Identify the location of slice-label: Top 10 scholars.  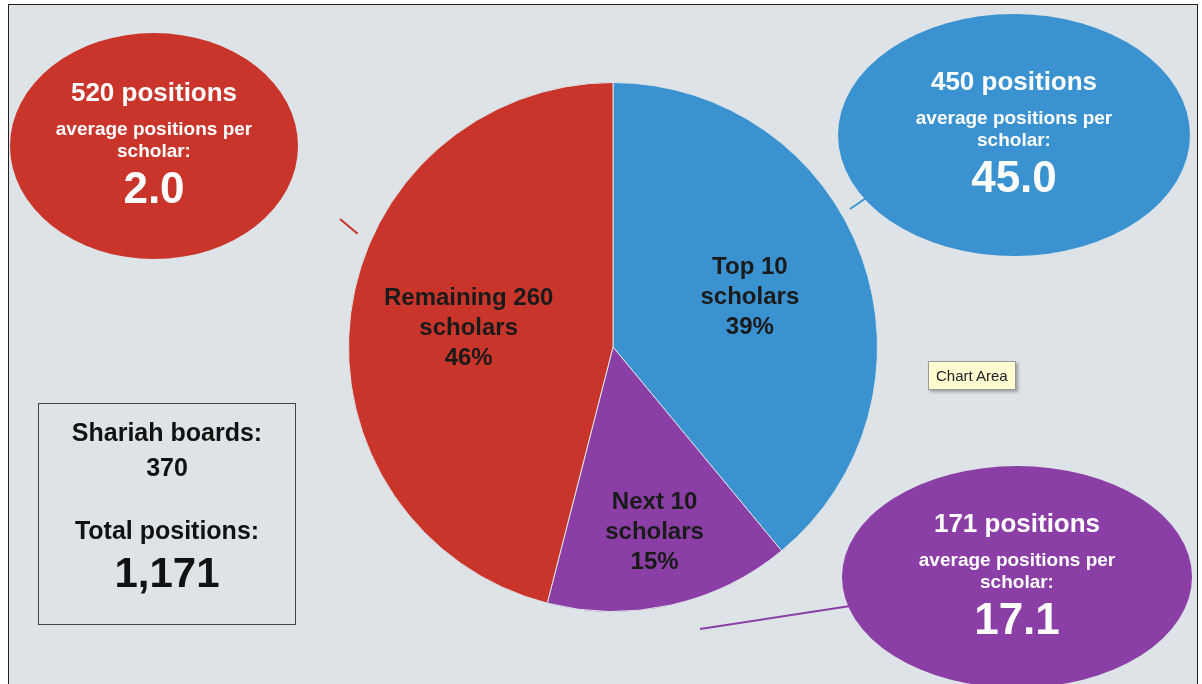
(750, 281).